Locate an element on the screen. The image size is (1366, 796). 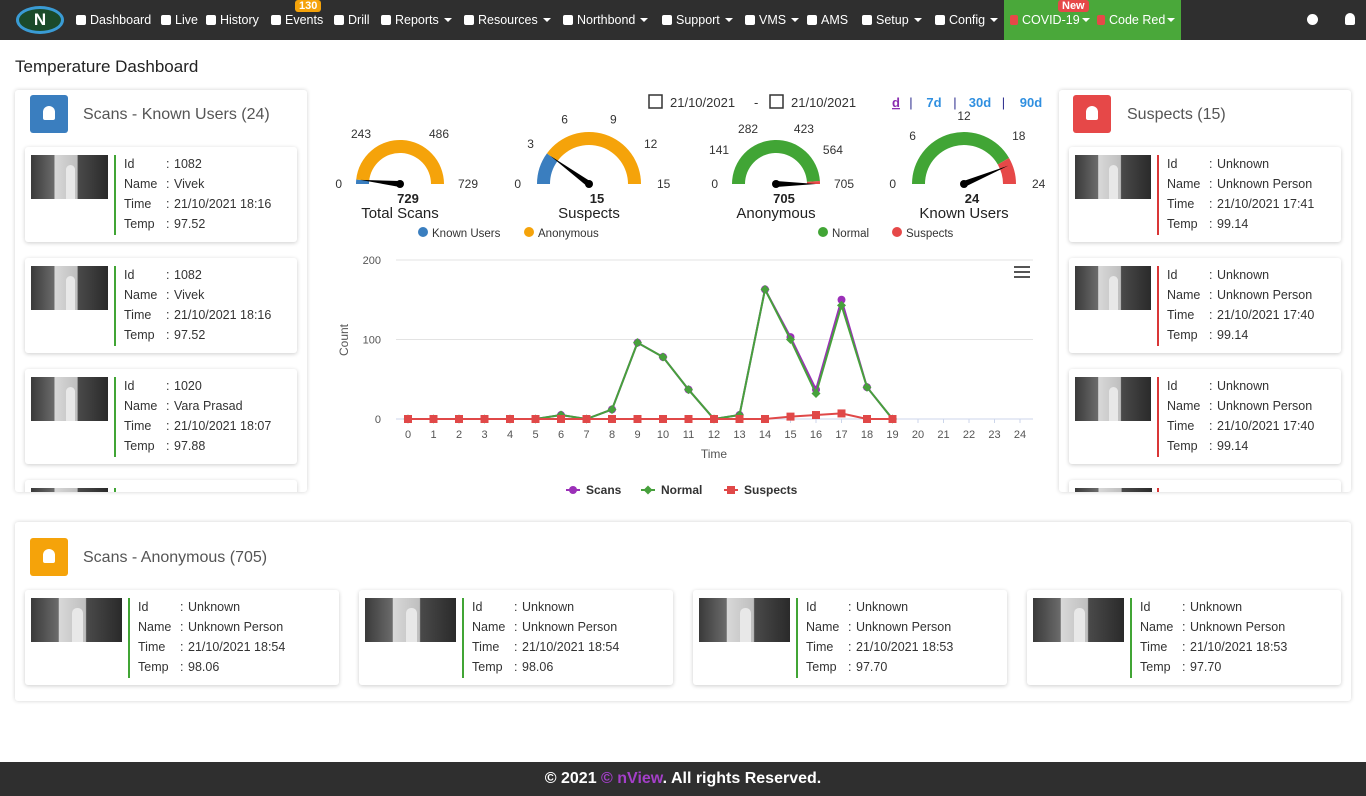
field-value: Vara Prasad is located at coordinates (208, 406).